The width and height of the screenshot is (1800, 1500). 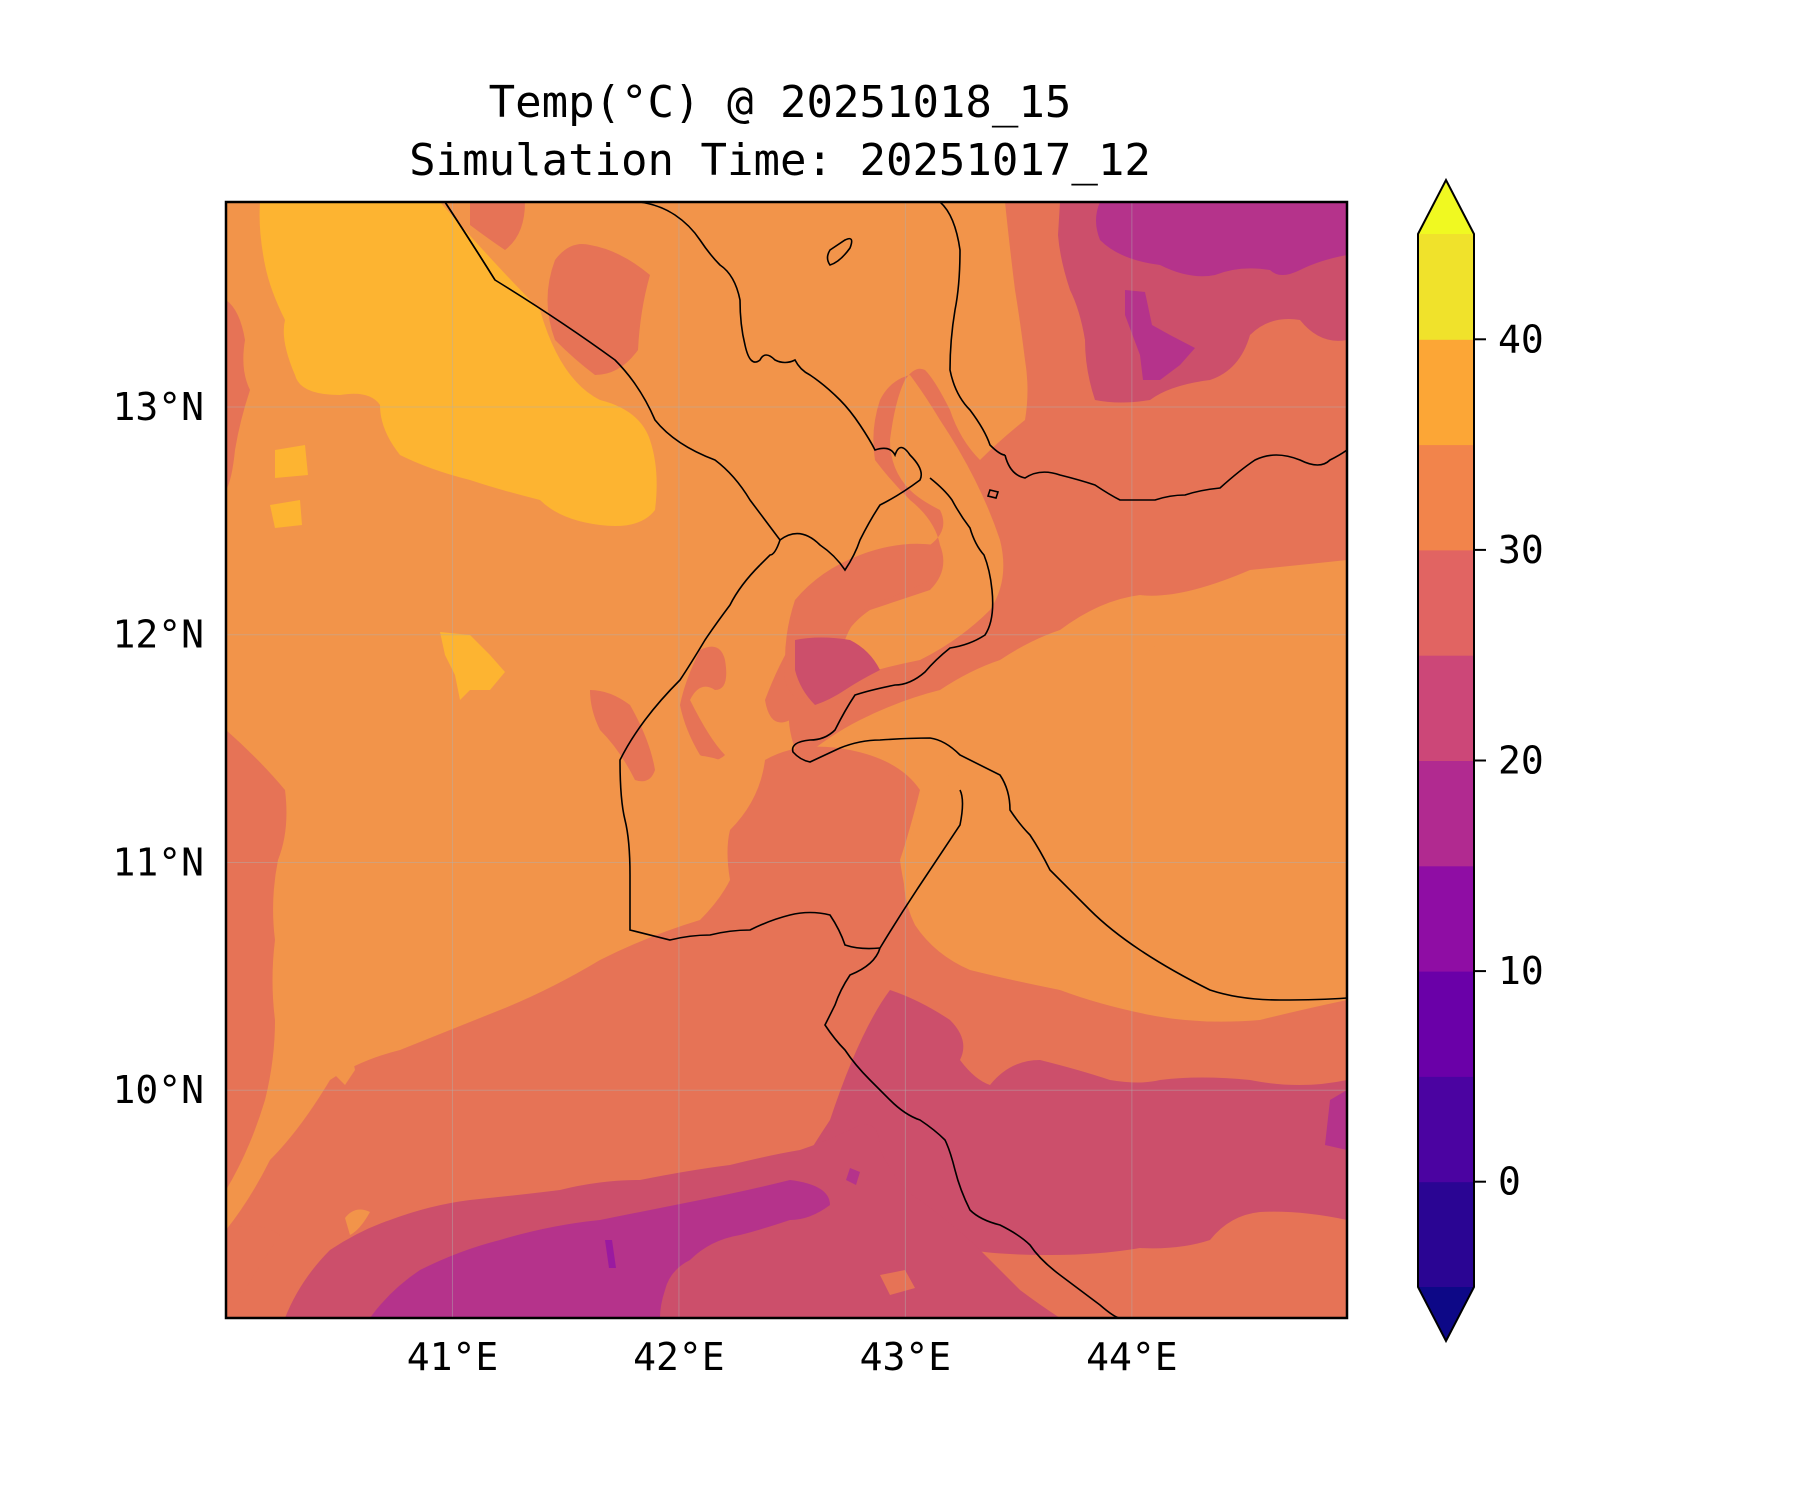 What do you see at coordinates (1221, 239) in the screenshot?
I see `contour-band-15-20-northeast` at bounding box center [1221, 239].